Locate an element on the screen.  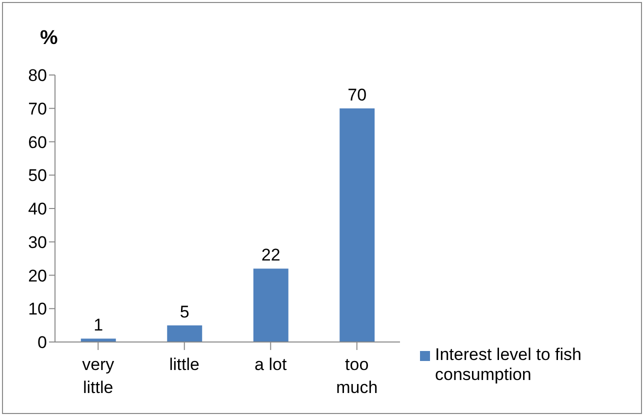
y-tick-label: 0 is located at coordinates (42, 342).